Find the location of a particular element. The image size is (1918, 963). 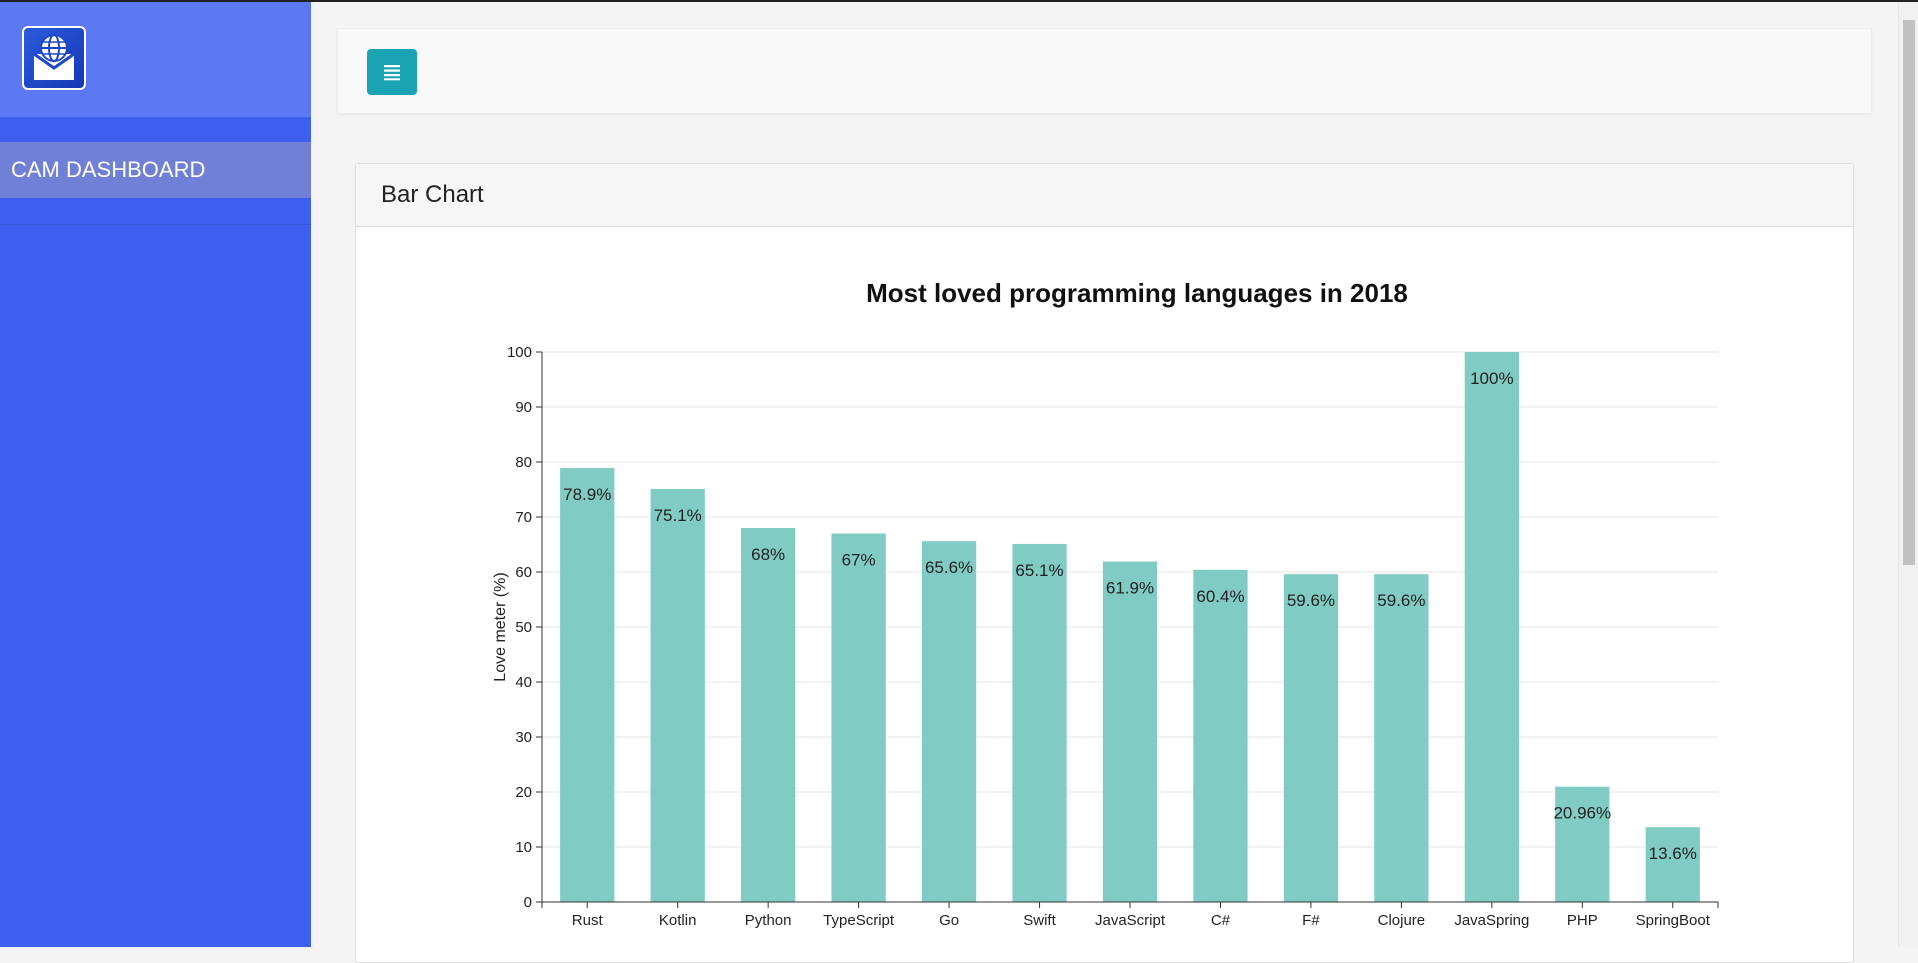

x-tick-label: JavaSpring is located at coordinates (1491, 920).